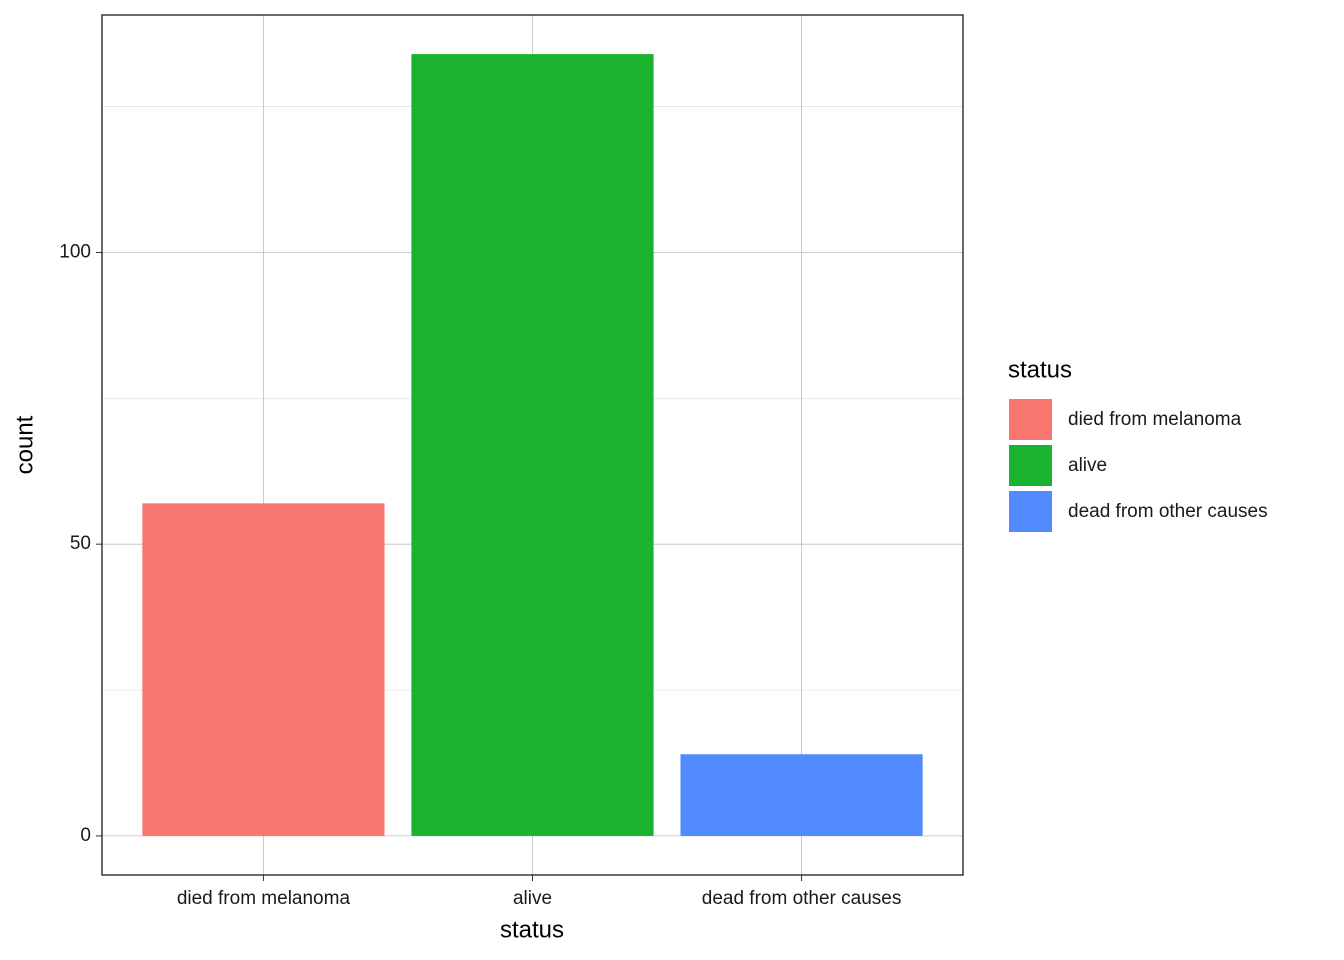 This screenshot has height=960, width=1344. Describe the element at coordinates (1155, 419) in the screenshot. I see `legend-label: died from melanoma` at that location.